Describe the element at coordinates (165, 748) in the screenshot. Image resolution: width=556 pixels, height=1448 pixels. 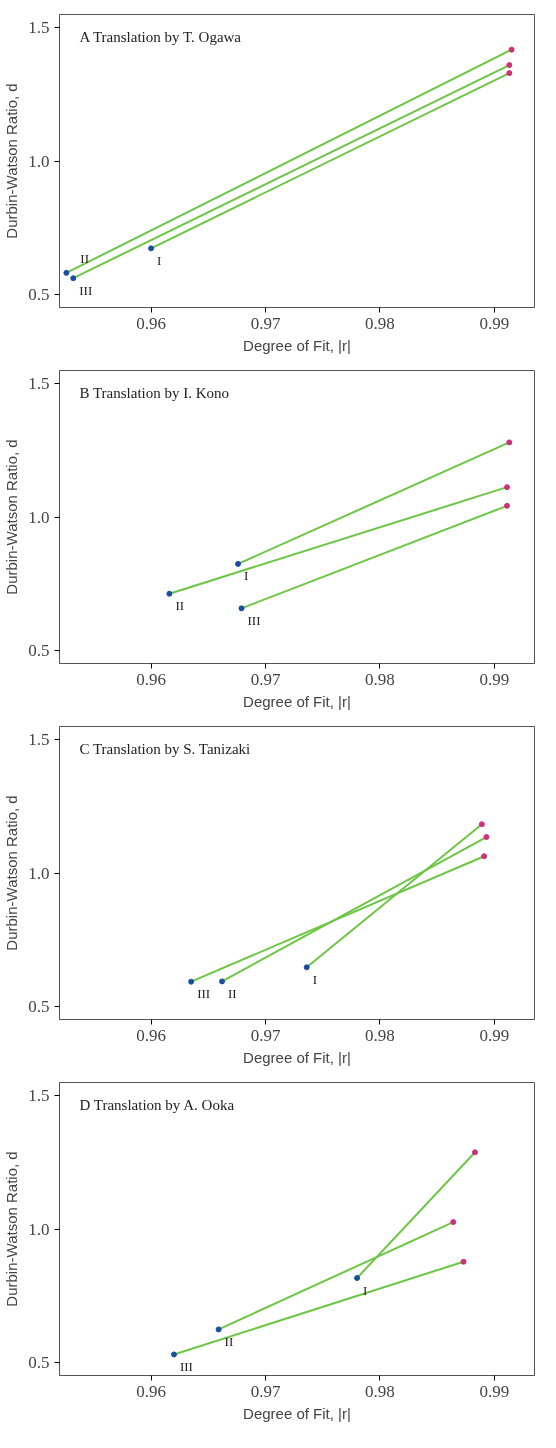
I see `text: C Translation by S. Tanizaki` at that location.